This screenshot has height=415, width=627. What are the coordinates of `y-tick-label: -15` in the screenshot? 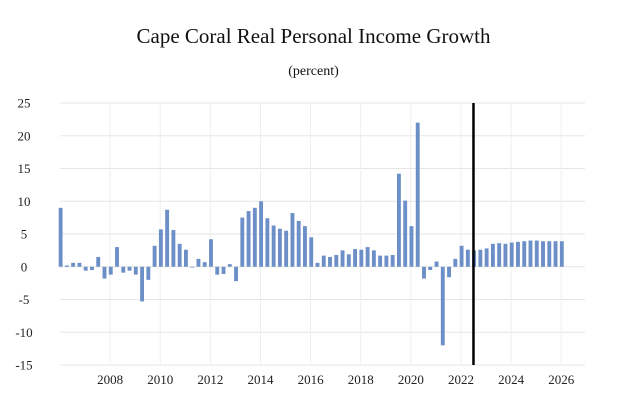 It's located at (23, 365).